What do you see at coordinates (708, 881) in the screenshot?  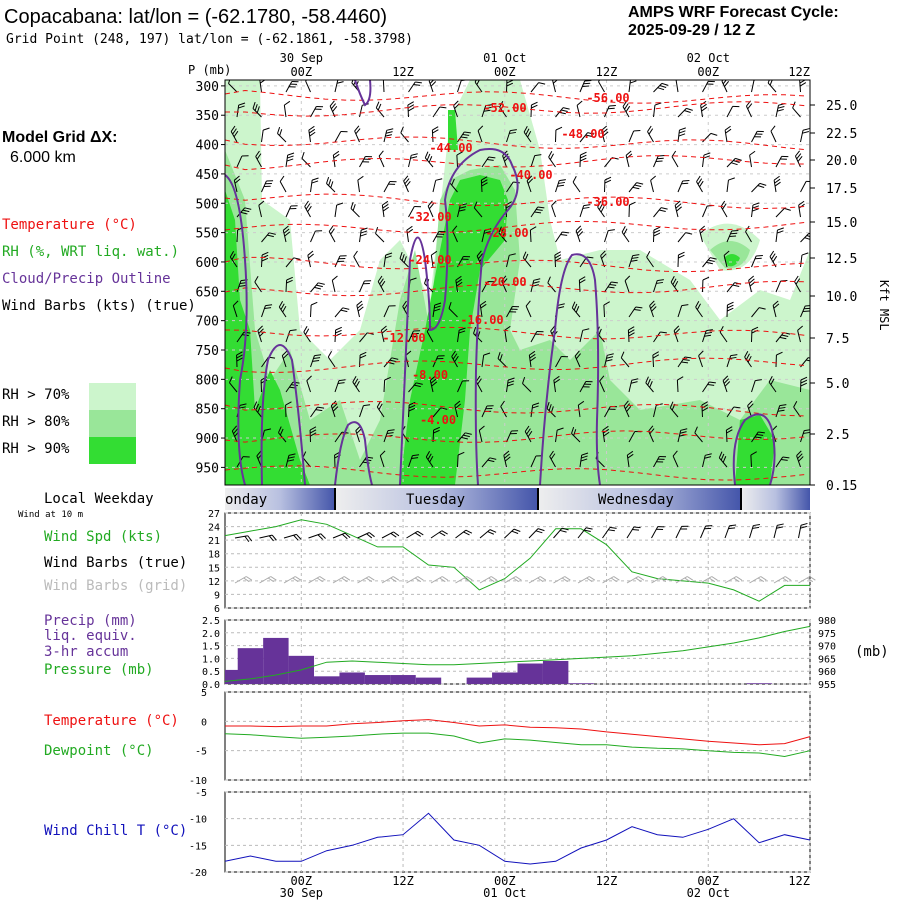 I see `bottom-time-tick: 00Z` at bounding box center [708, 881].